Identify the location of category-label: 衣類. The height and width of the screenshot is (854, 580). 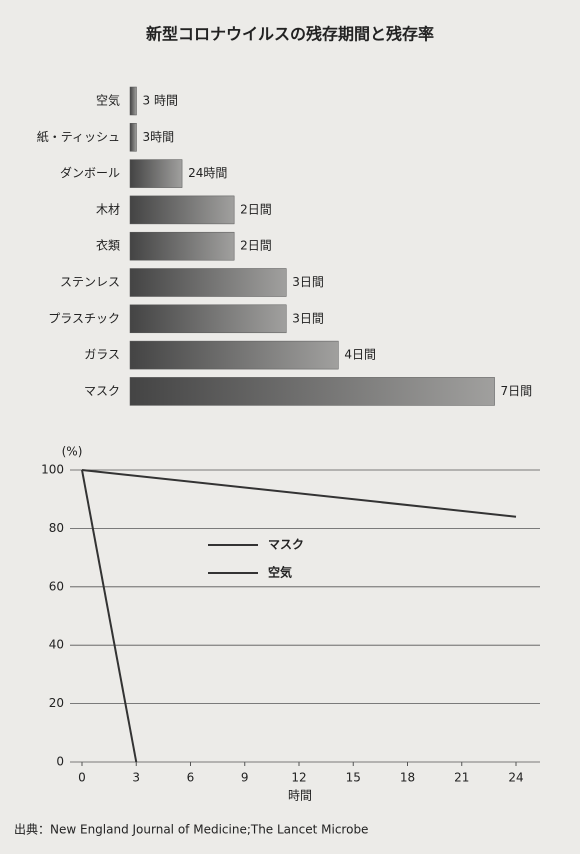
(108, 245).